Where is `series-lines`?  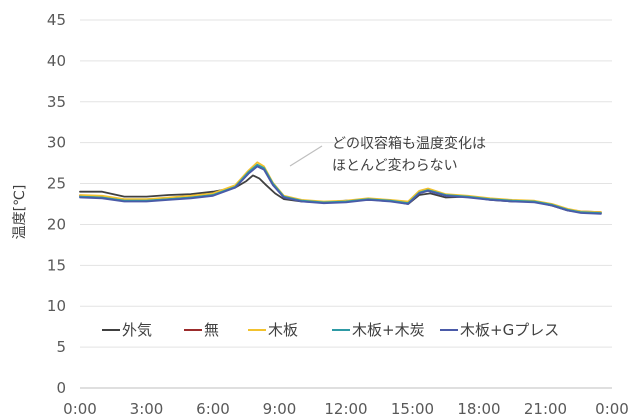
series-lines is located at coordinates (340, 188).